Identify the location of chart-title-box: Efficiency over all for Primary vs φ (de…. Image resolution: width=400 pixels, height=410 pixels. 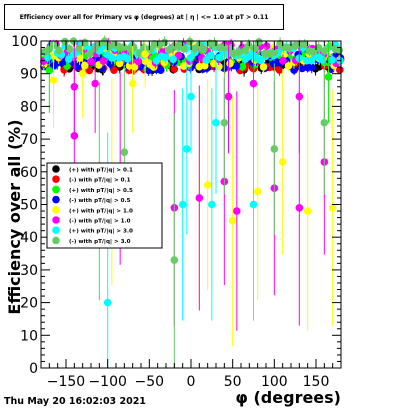
(144, 17).